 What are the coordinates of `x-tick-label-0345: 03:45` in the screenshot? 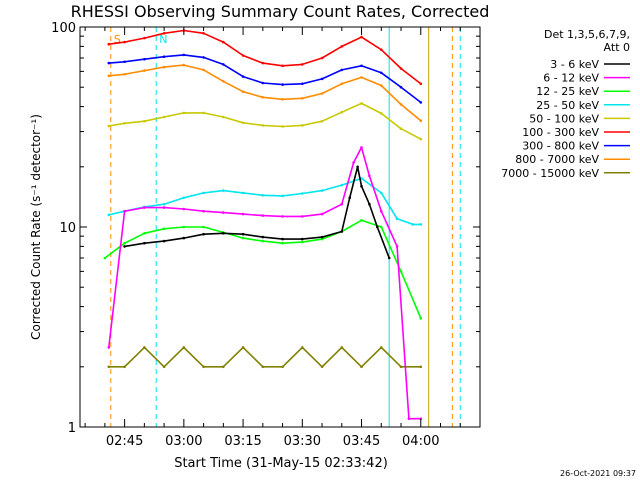 It's located at (361, 441).